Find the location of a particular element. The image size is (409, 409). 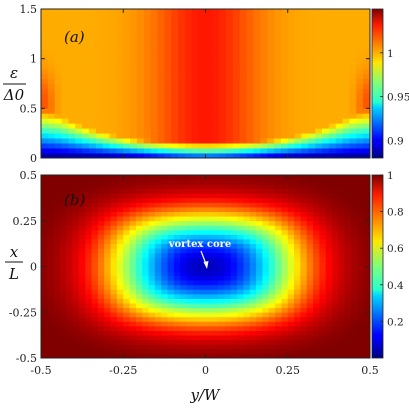

panel-label-a: (a) is located at coordinates (74, 37).